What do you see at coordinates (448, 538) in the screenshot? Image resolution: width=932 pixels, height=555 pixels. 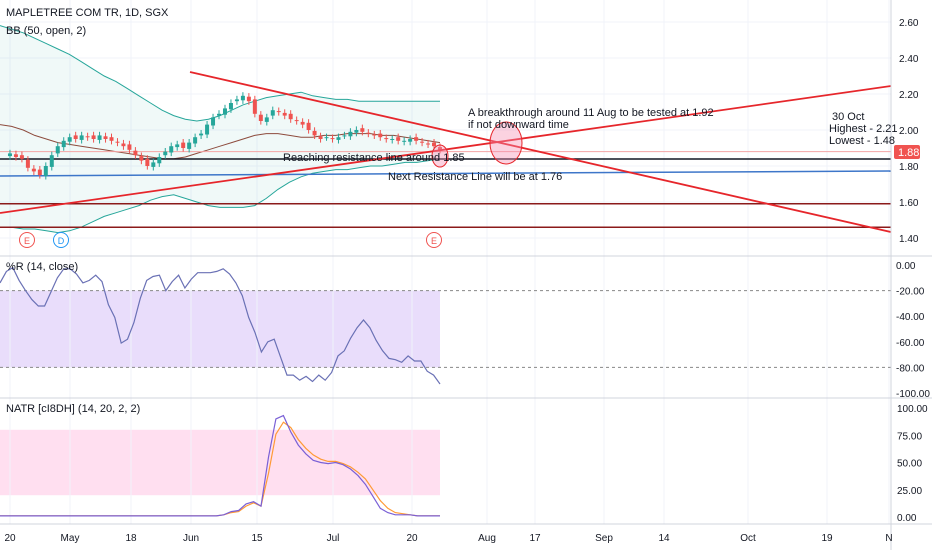 I see `time-axis: 20 May 18 Jun 15 Jul 20 Aug 17 Sep 14 Oct 19 N` at bounding box center [448, 538].